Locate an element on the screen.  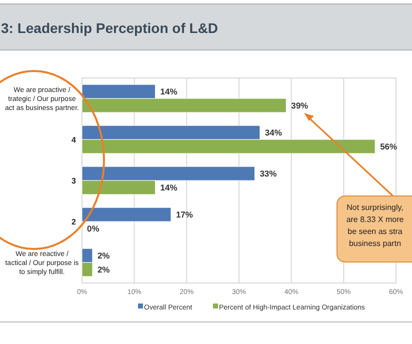
text: 33% is located at coordinates (268, 173).